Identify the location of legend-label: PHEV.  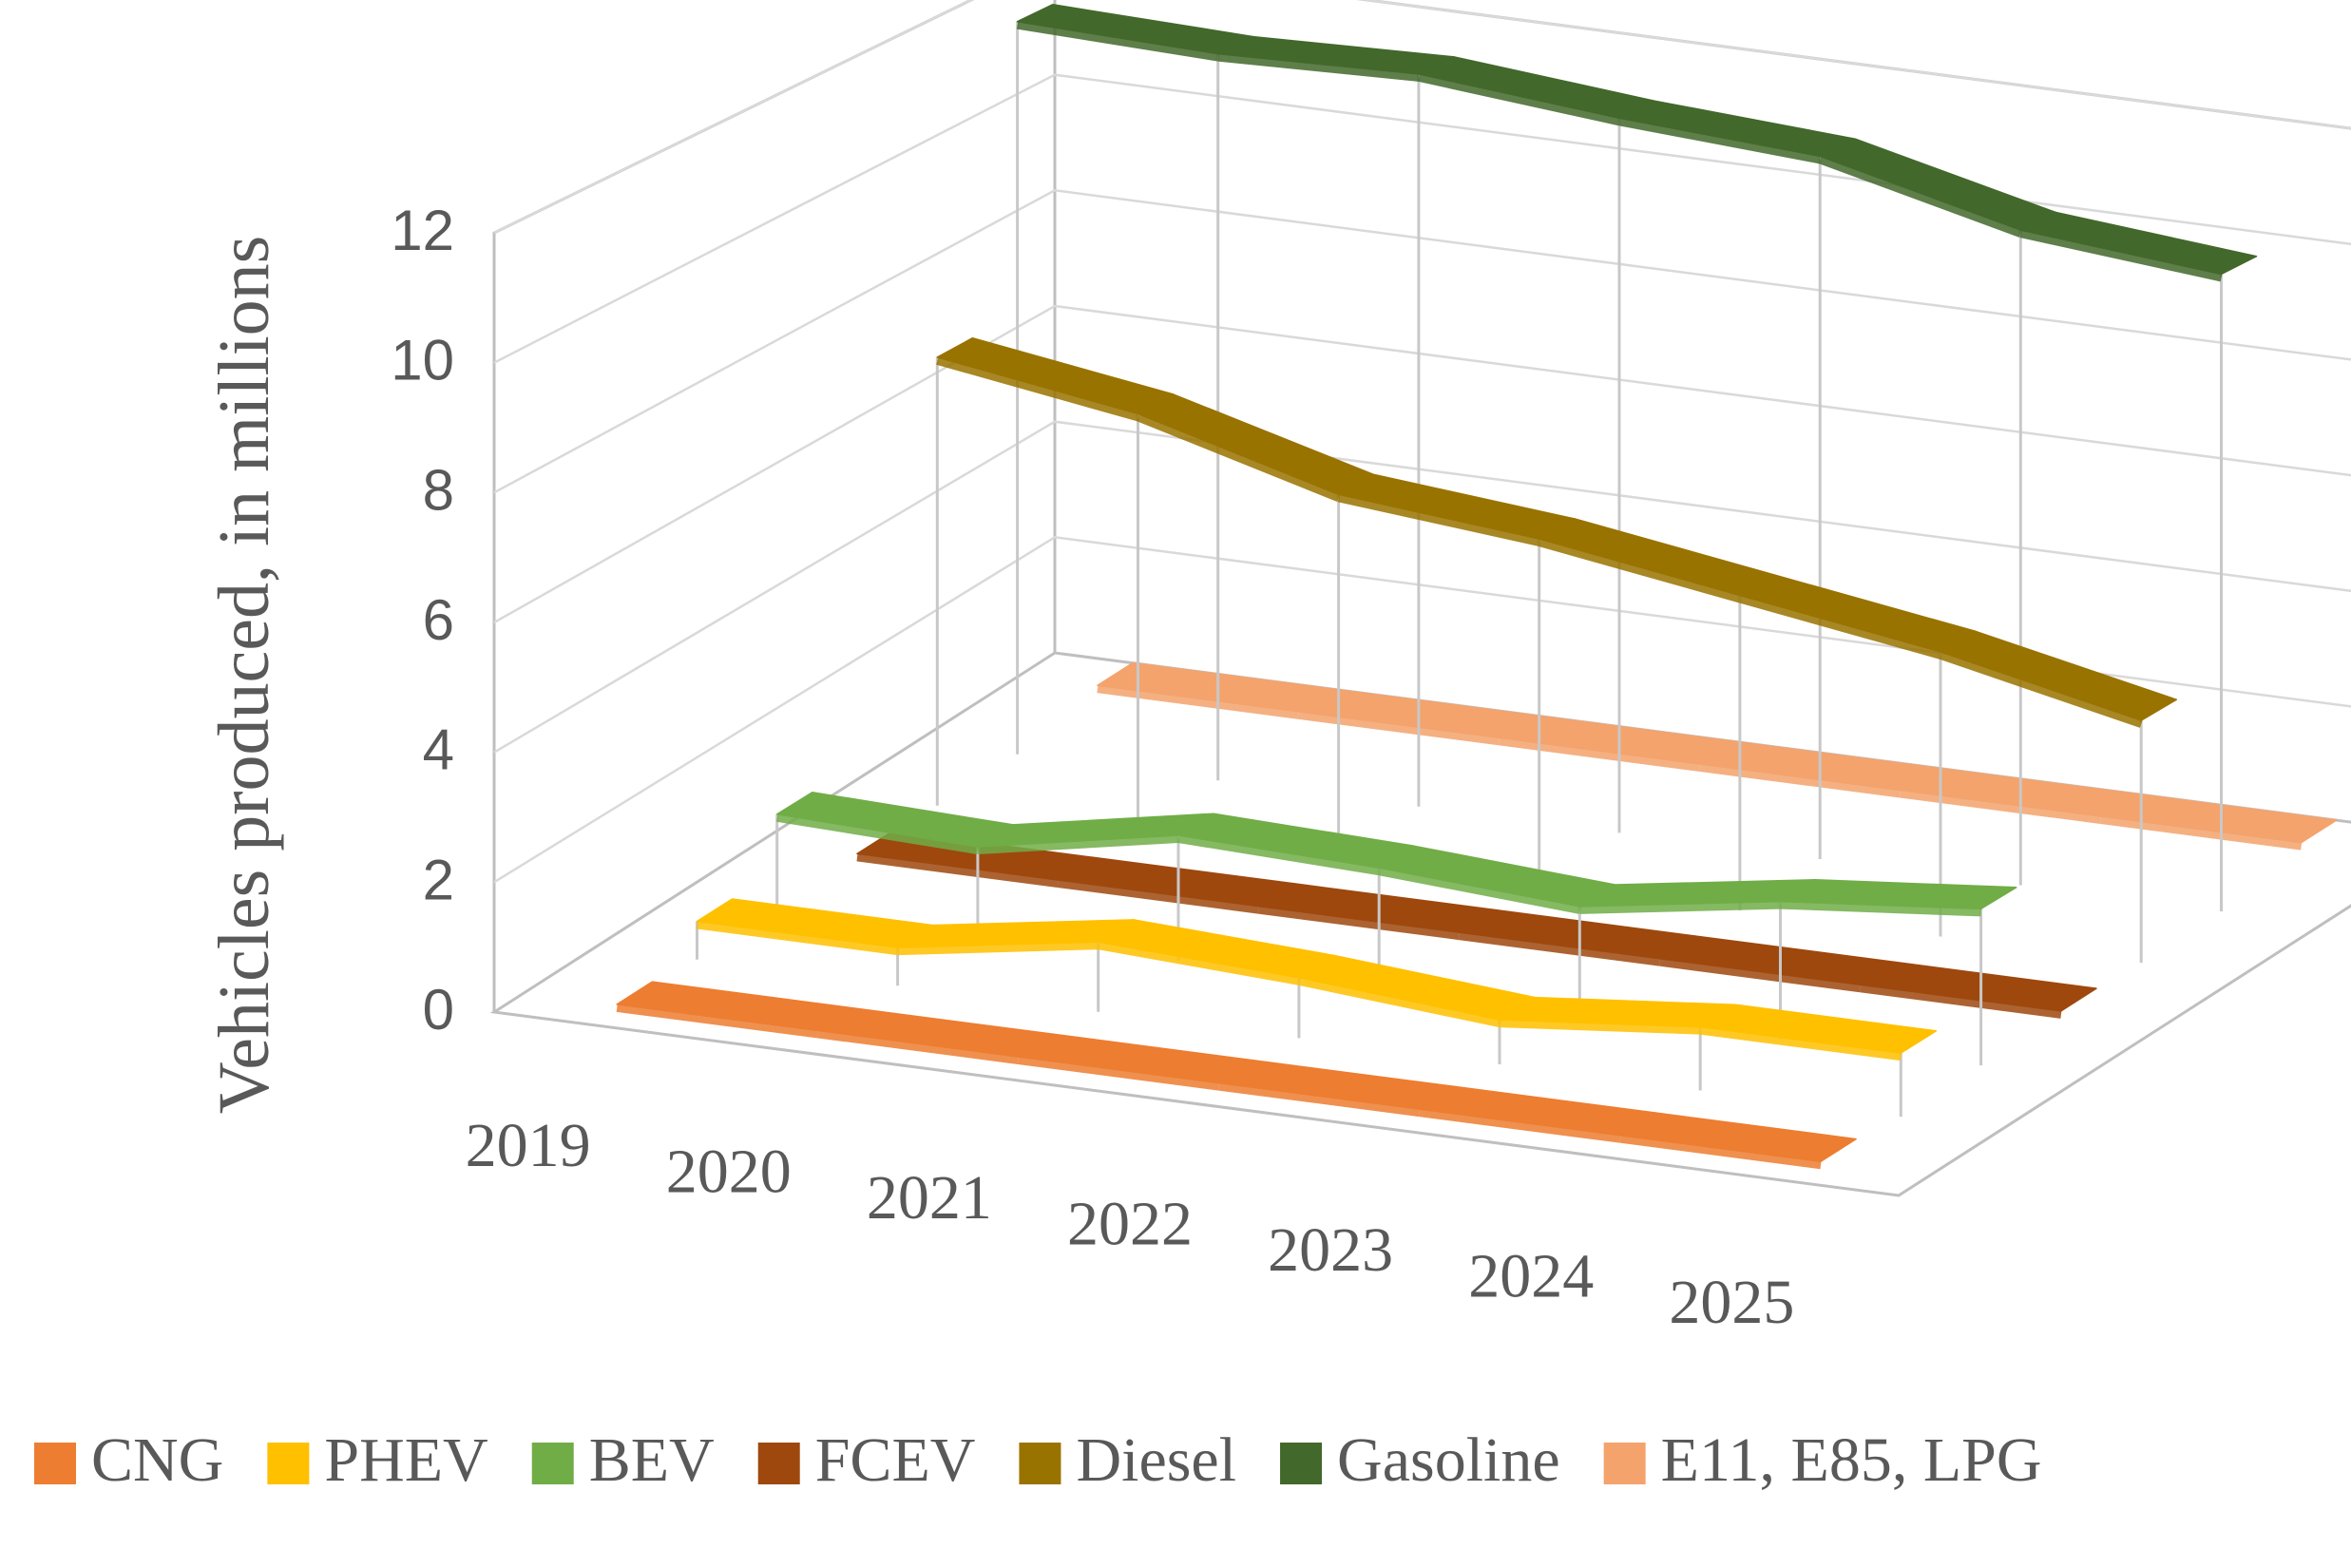
(406, 1460).